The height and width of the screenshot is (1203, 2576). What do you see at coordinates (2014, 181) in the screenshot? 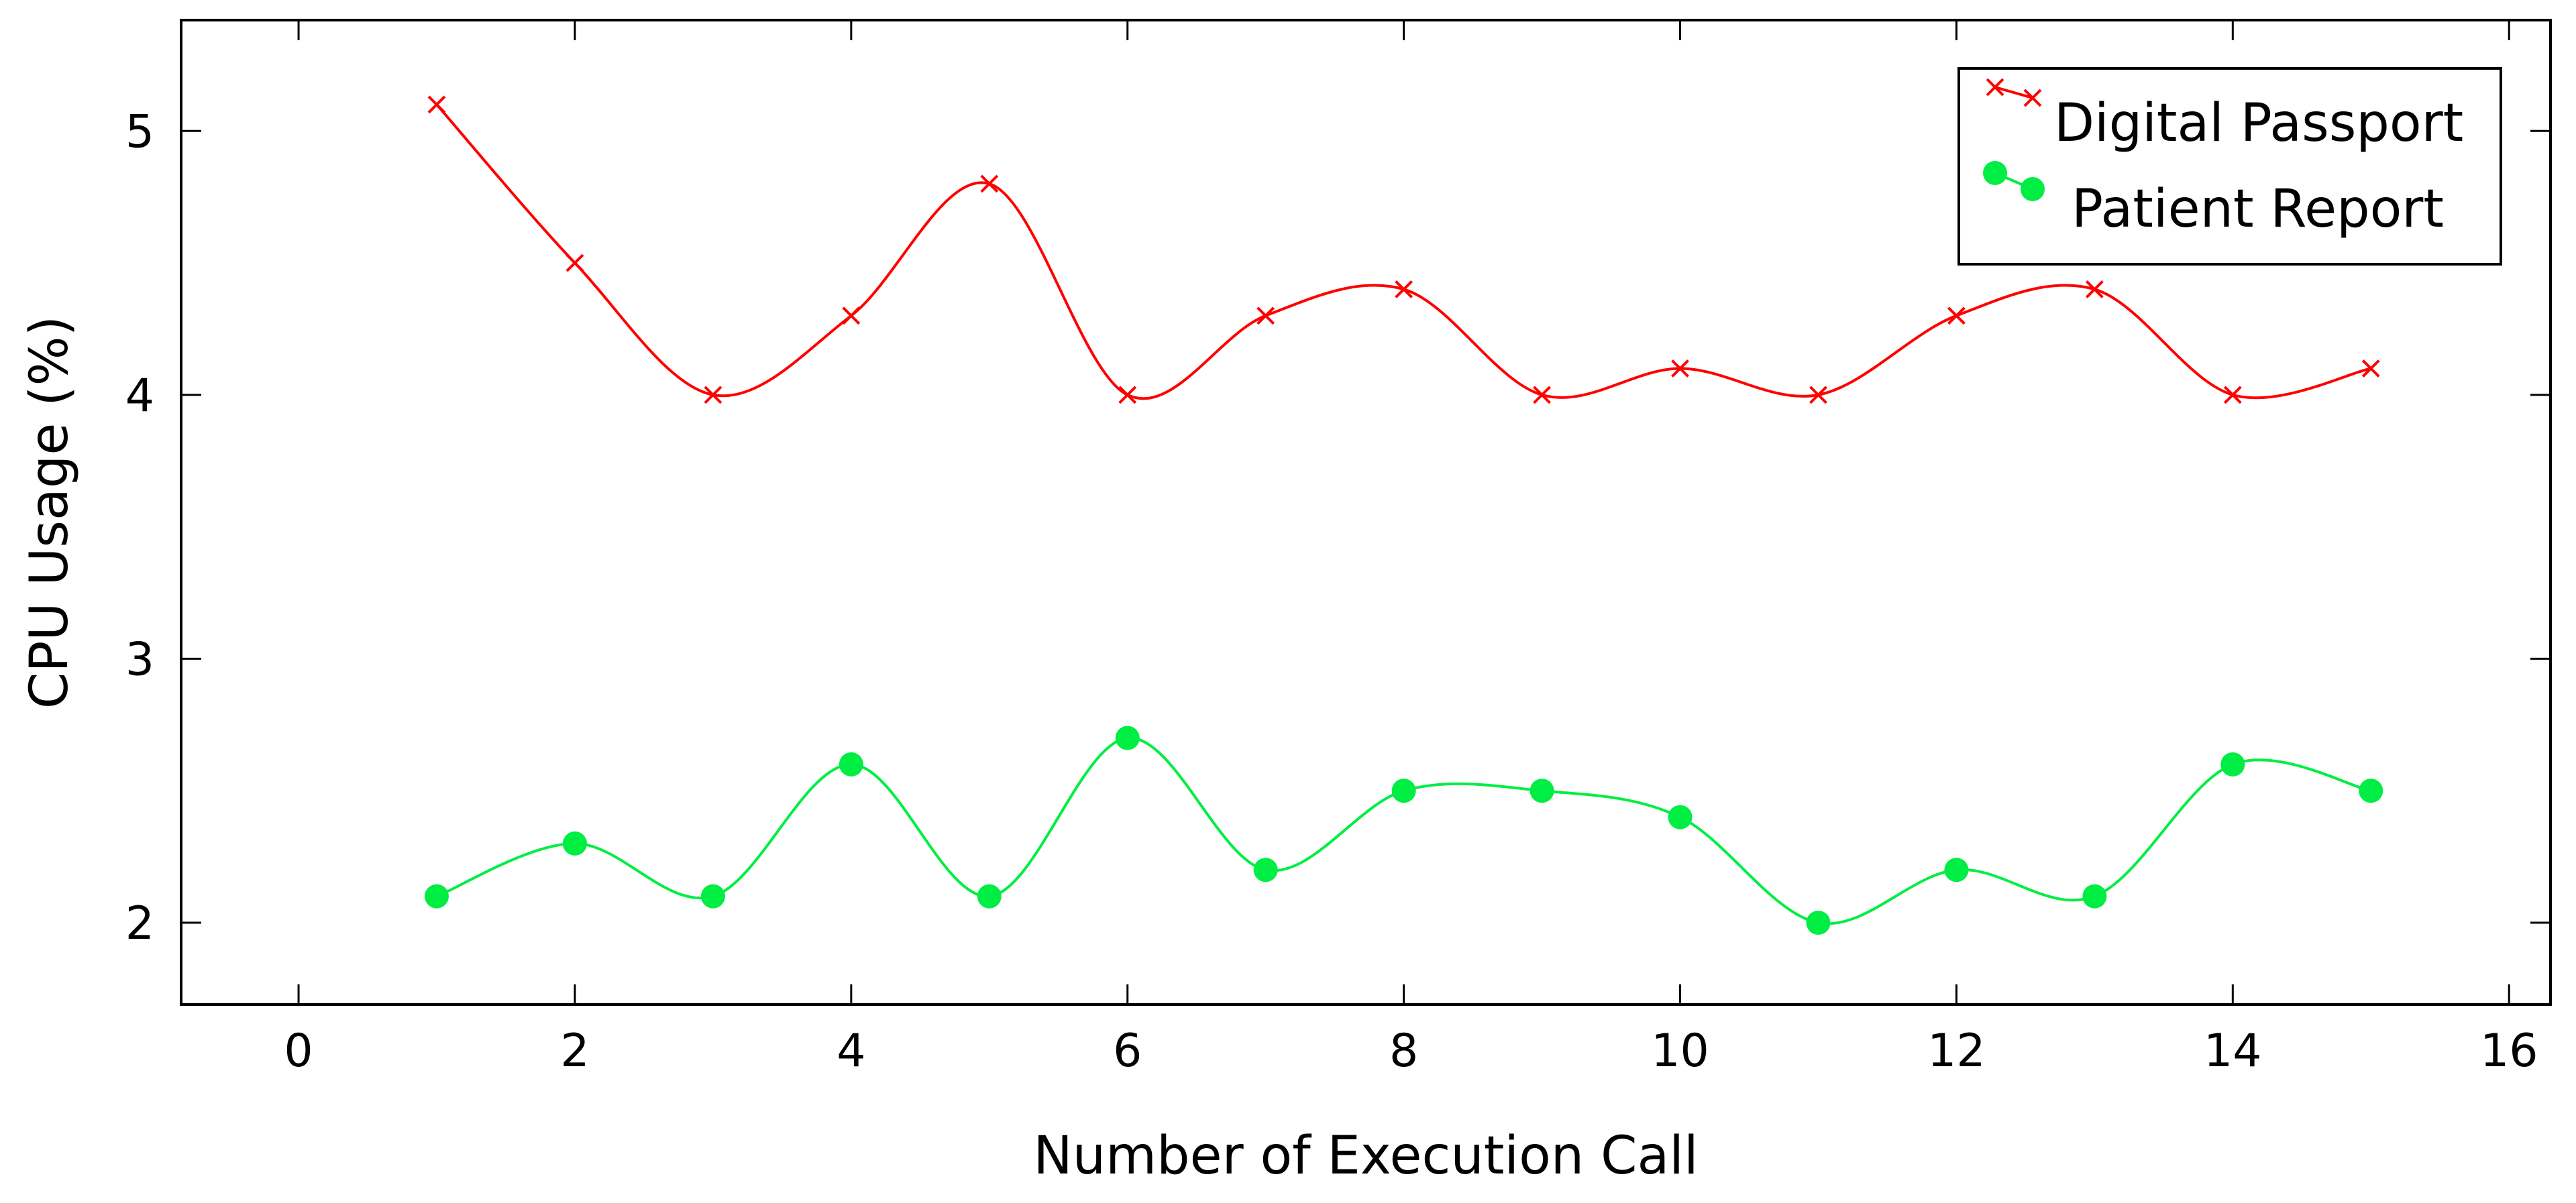
I see `legend-sample-patient-report` at bounding box center [2014, 181].